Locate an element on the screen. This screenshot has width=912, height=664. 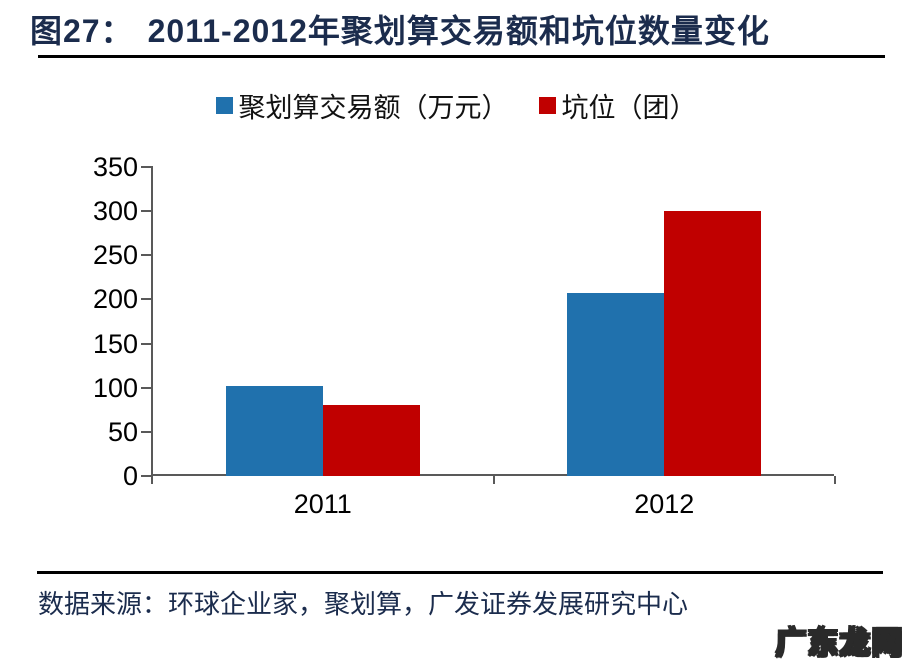
legend-item-slots: 坑位（团） is located at coordinates (617, 105).